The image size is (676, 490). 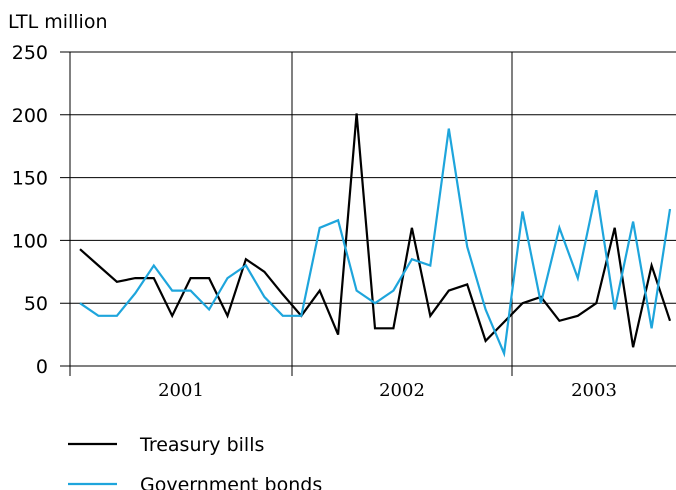 I want to click on y-axis-unit-label: LTL million, so click(x=58, y=22).